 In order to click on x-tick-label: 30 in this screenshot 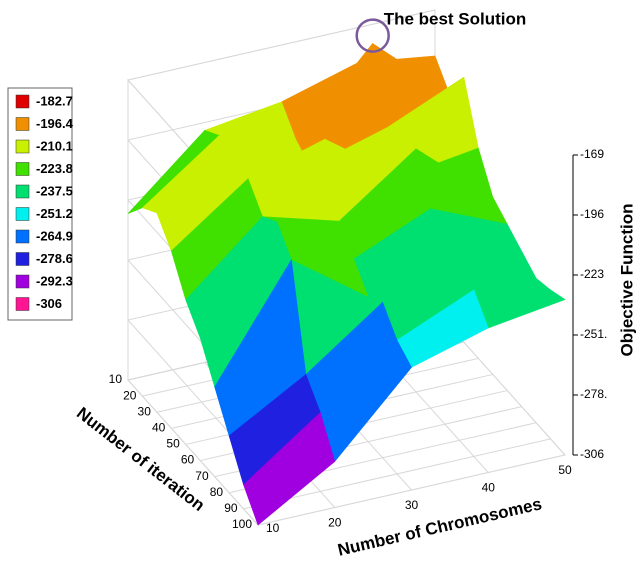, I will do `click(412, 505)`.